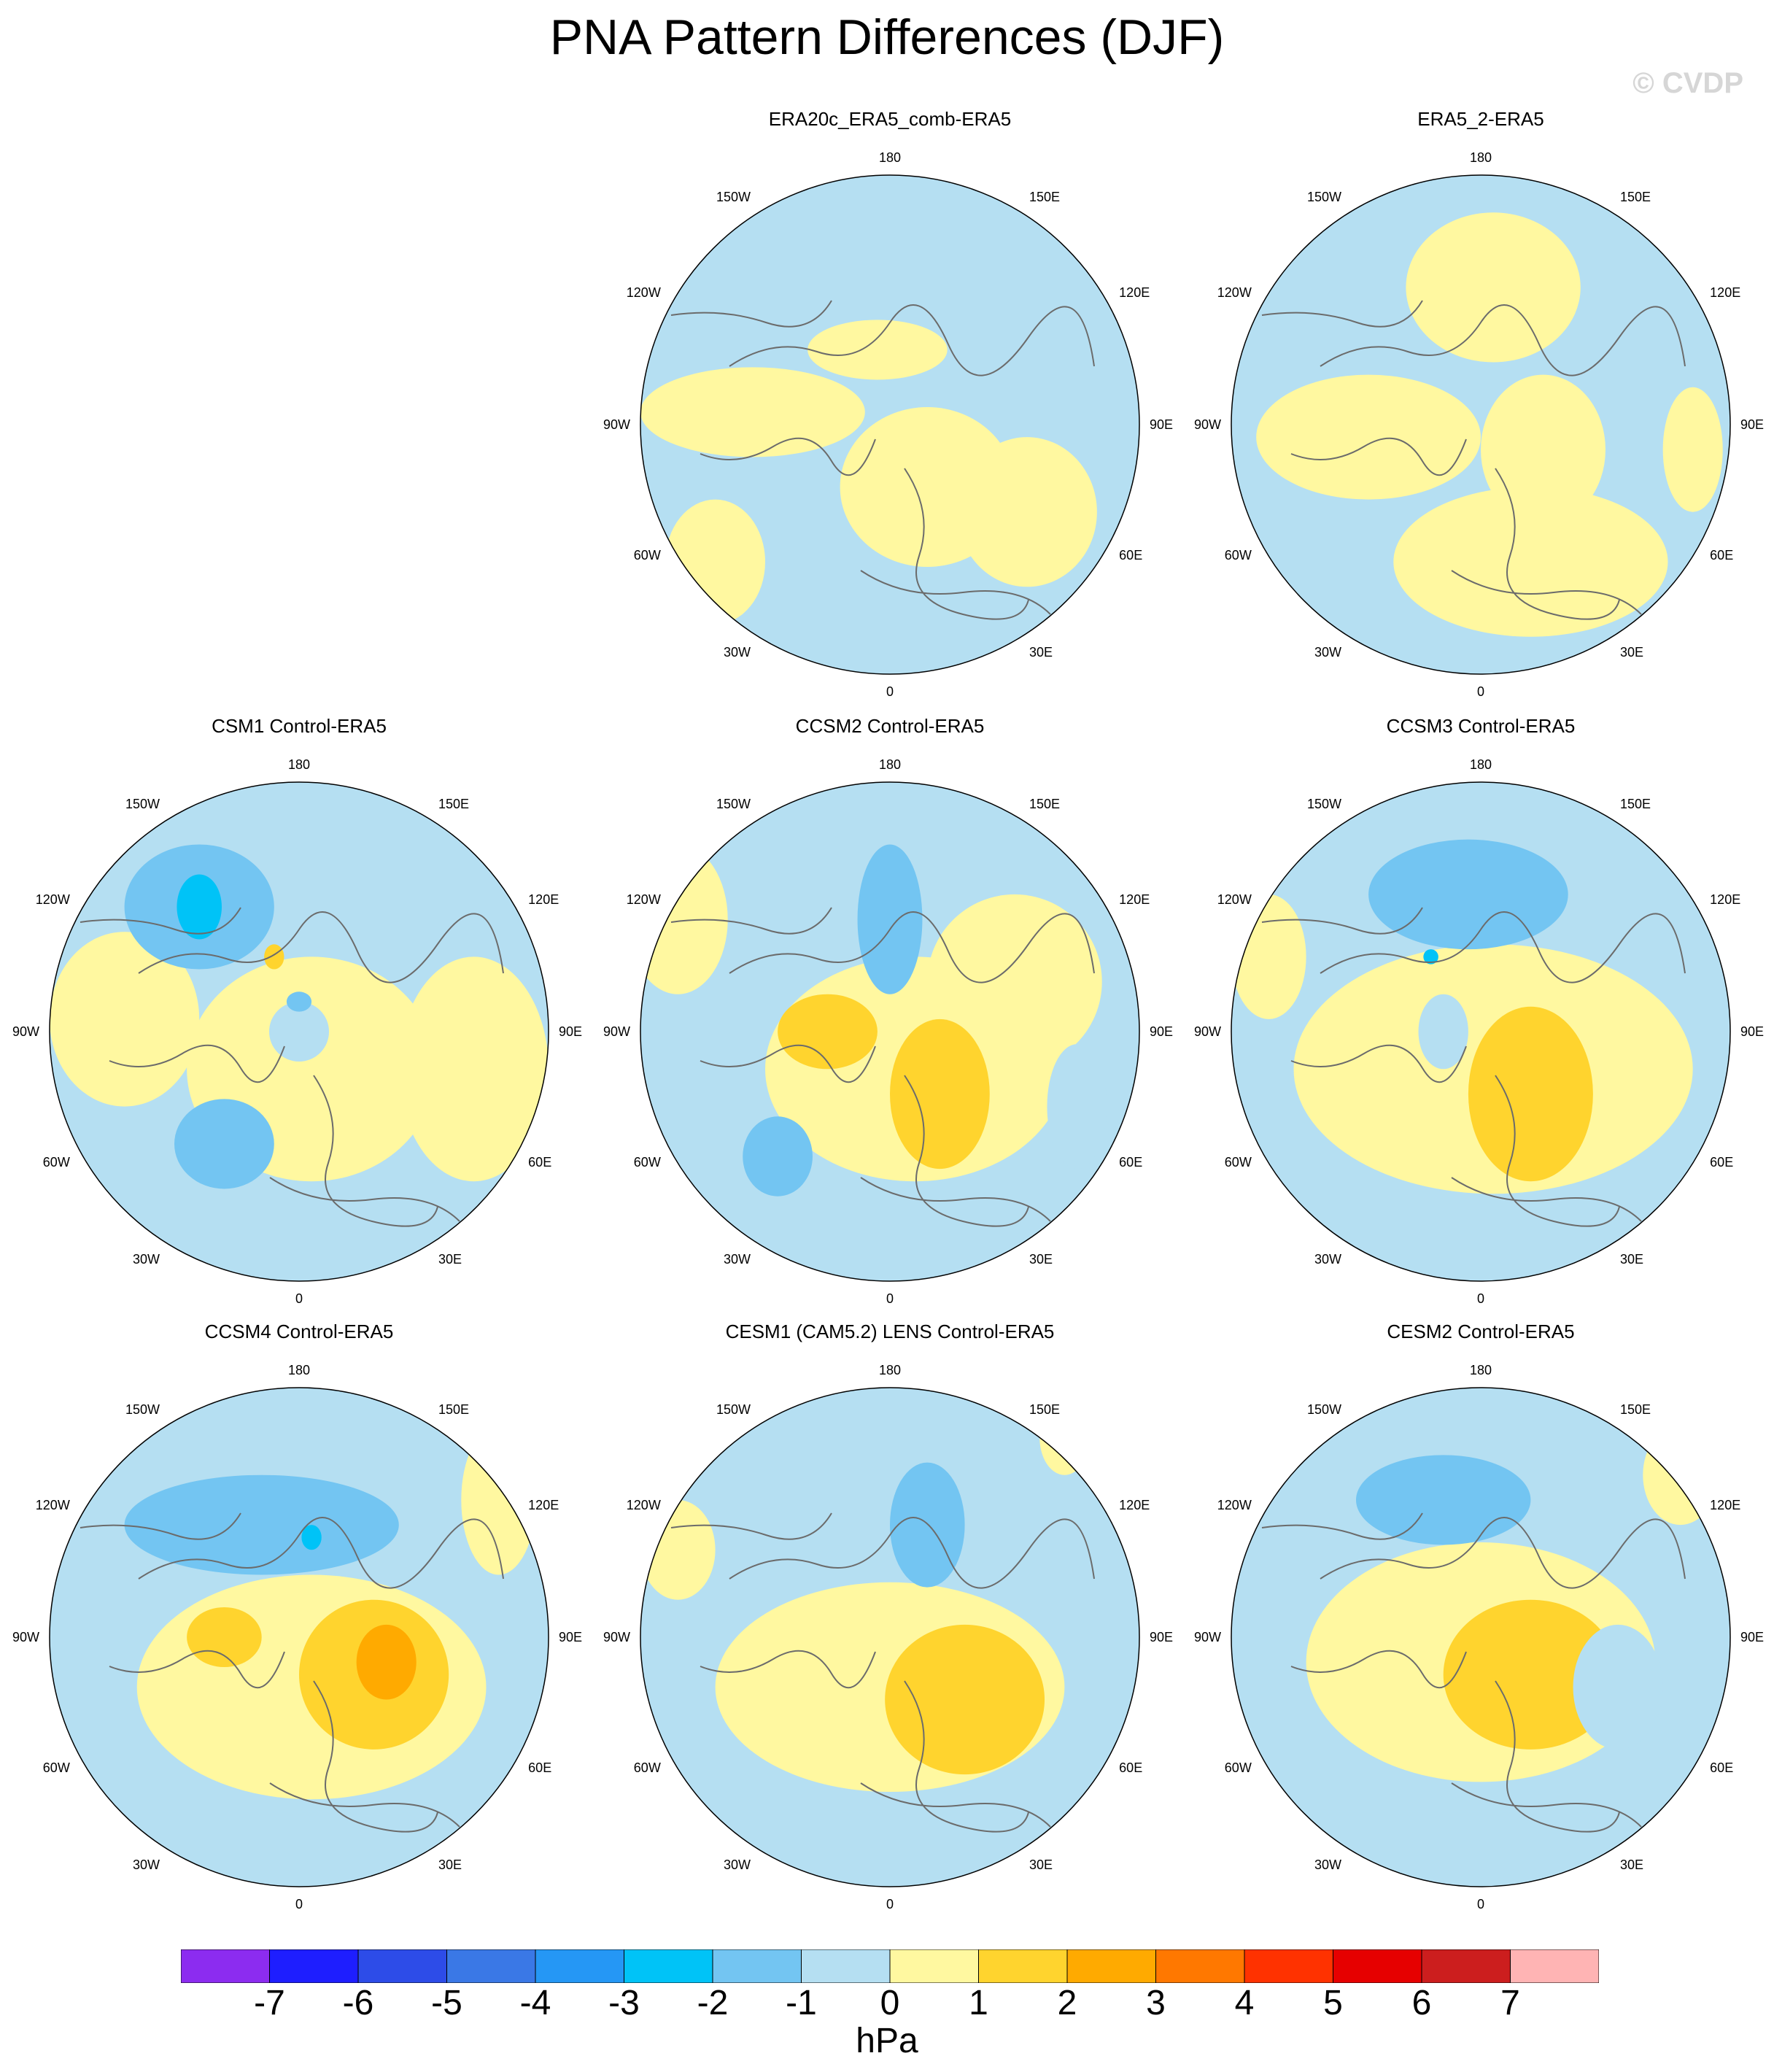  Describe the element at coordinates (269, 2003) in the screenshot. I see `colorbar-tick-label: -7` at that location.